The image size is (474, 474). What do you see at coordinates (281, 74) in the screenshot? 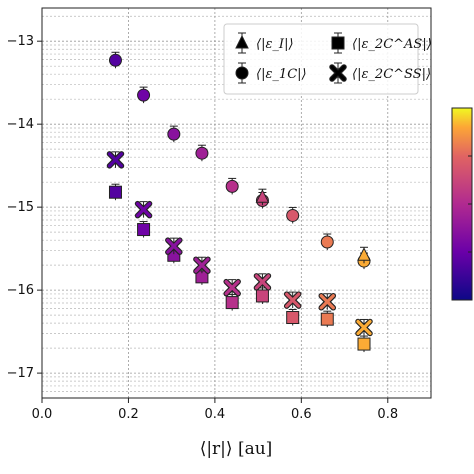
I see `legend-label: ⟨|ε_1C|⟩` at bounding box center [281, 74].